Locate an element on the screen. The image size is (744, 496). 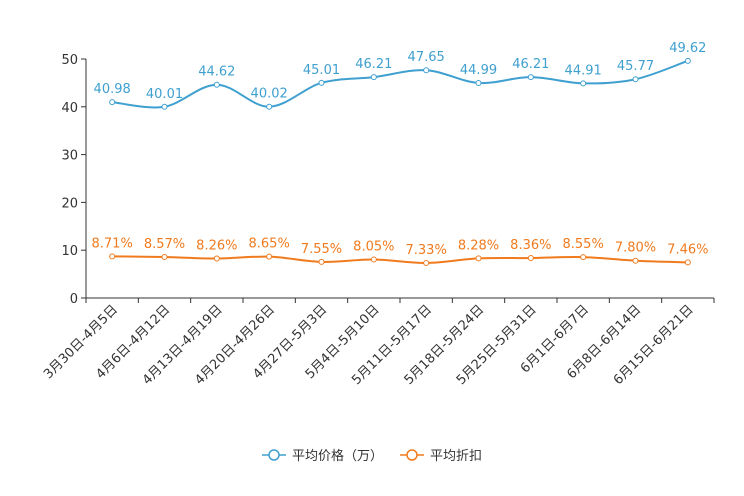
data-label: 49.62 is located at coordinates (687, 48).